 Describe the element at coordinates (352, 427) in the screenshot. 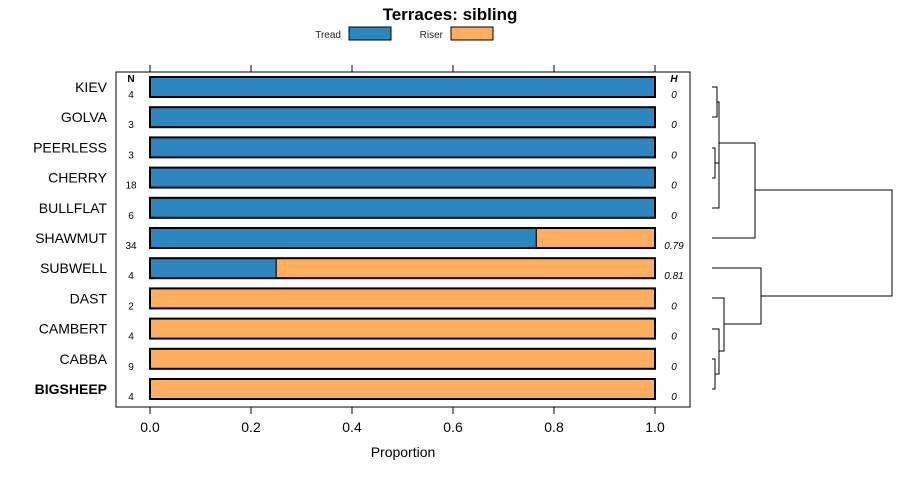

I see `x-tick-label: 0.4` at that location.